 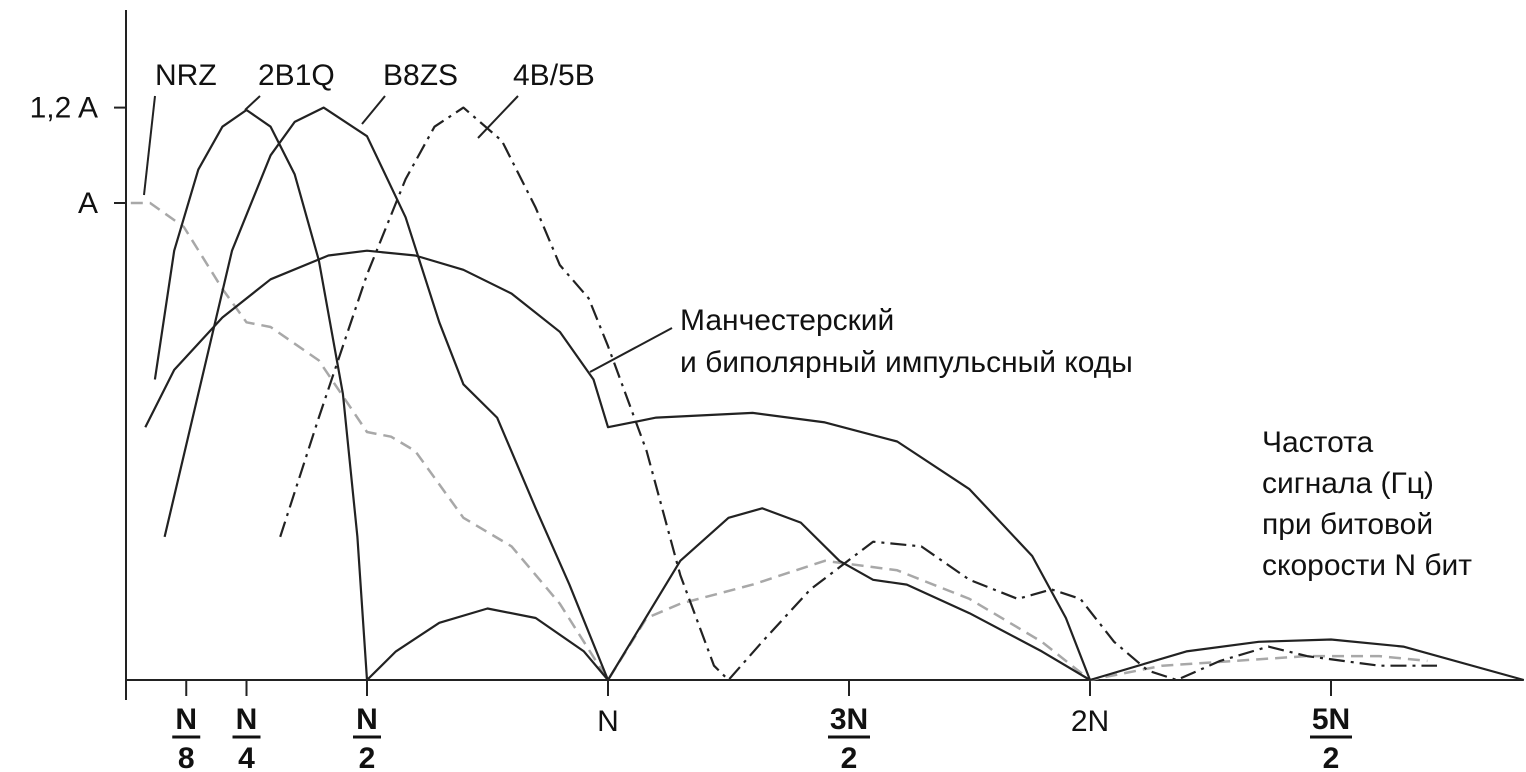 What do you see at coordinates (1331, 757) in the screenshot?
I see `x-tick-den-6: 2` at bounding box center [1331, 757].